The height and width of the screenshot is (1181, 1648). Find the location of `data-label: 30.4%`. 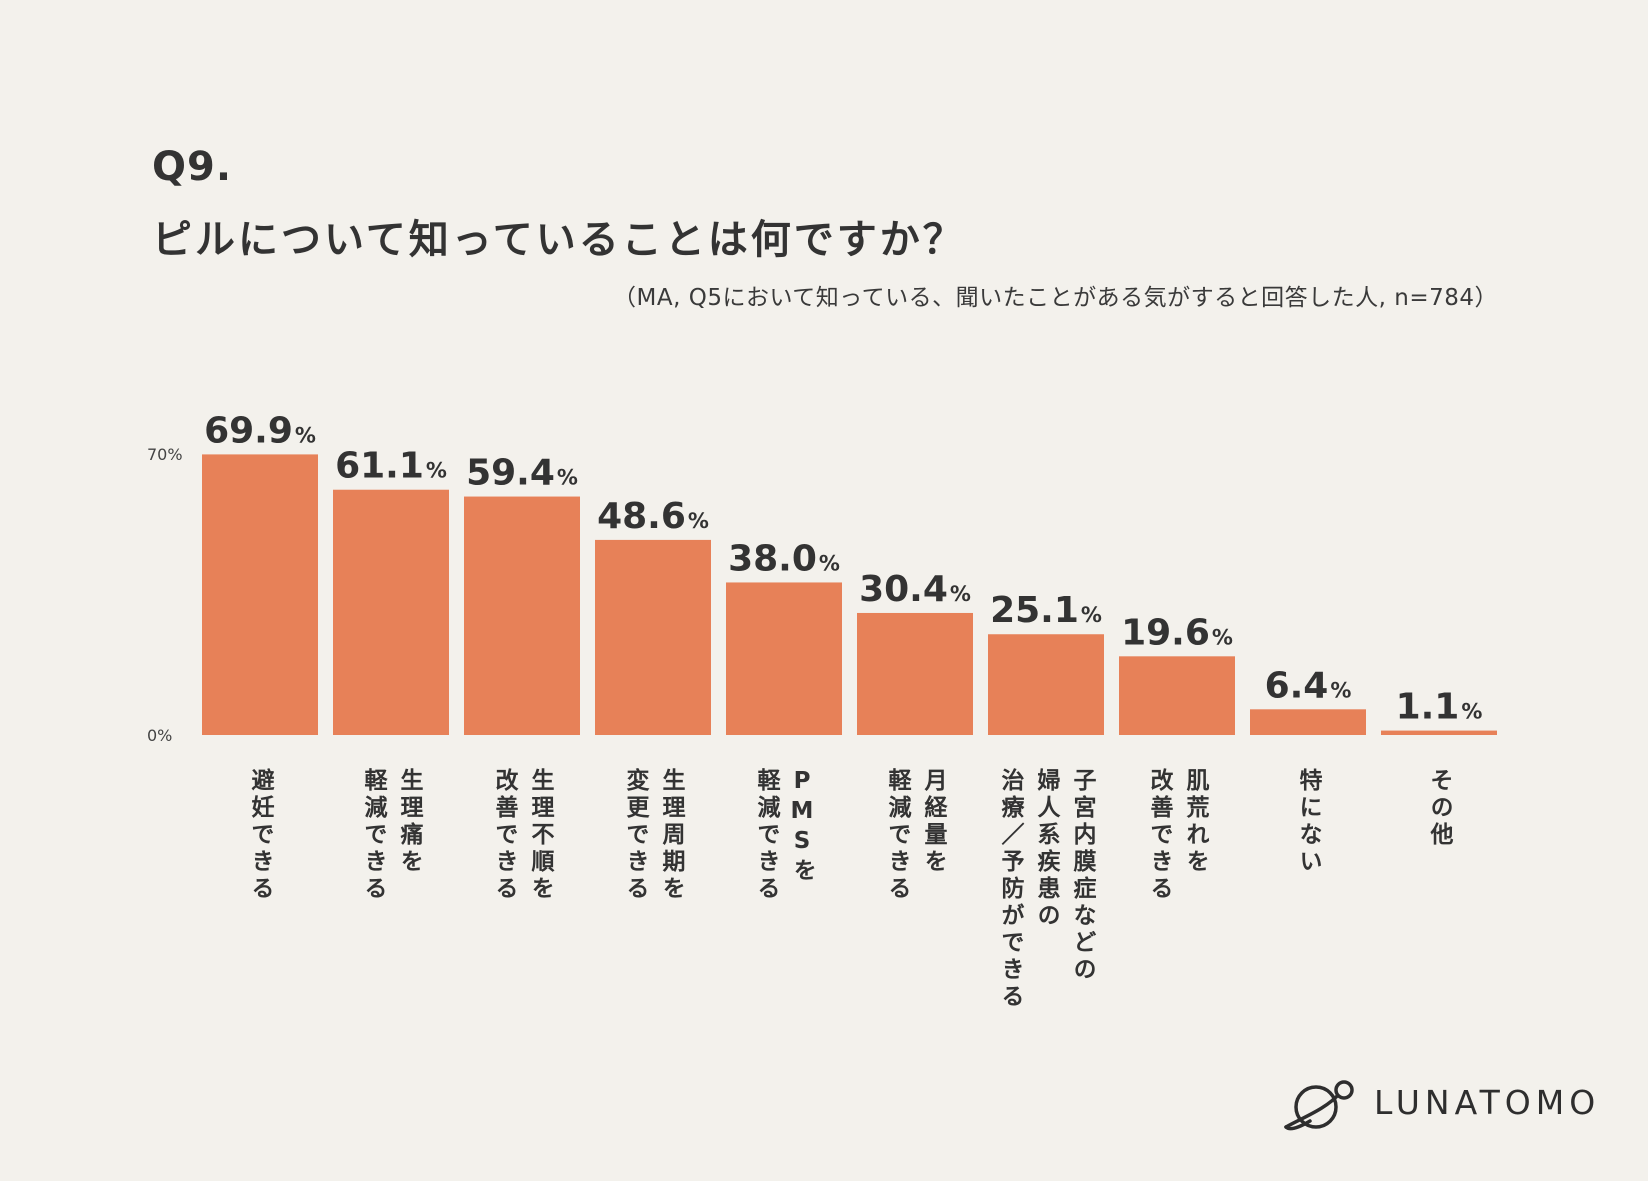

data-label: 30.4% is located at coordinates (915, 589).